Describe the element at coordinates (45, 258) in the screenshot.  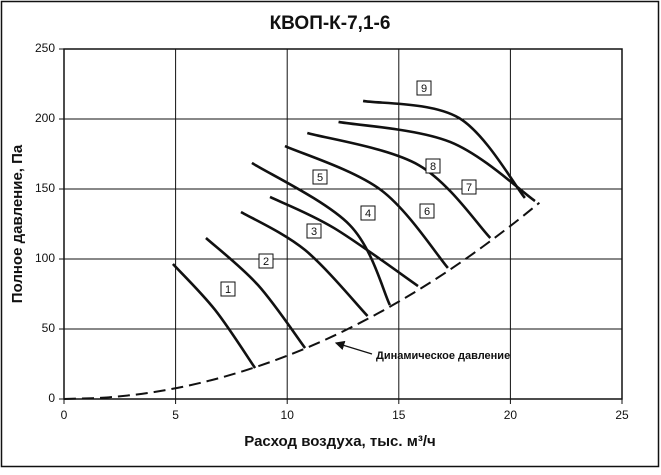
I see `y-tick-label: 100` at that location.